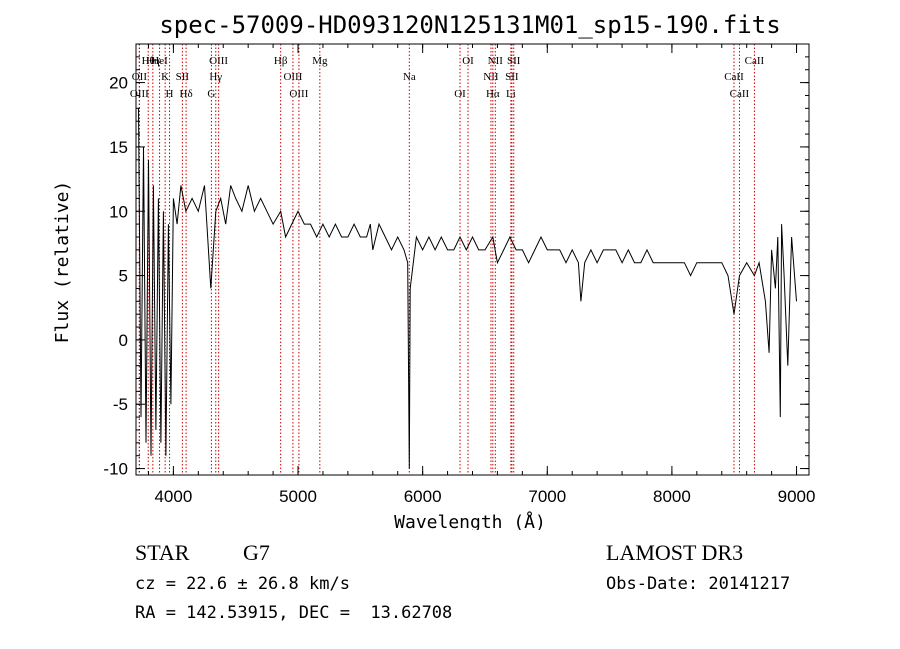 This screenshot has width=900, height=649. Describe the element at coordinates (294, 613) in the screenshot. I see `coordinates-text: RA = 142.53915, DEC = 13.62708` at that location.